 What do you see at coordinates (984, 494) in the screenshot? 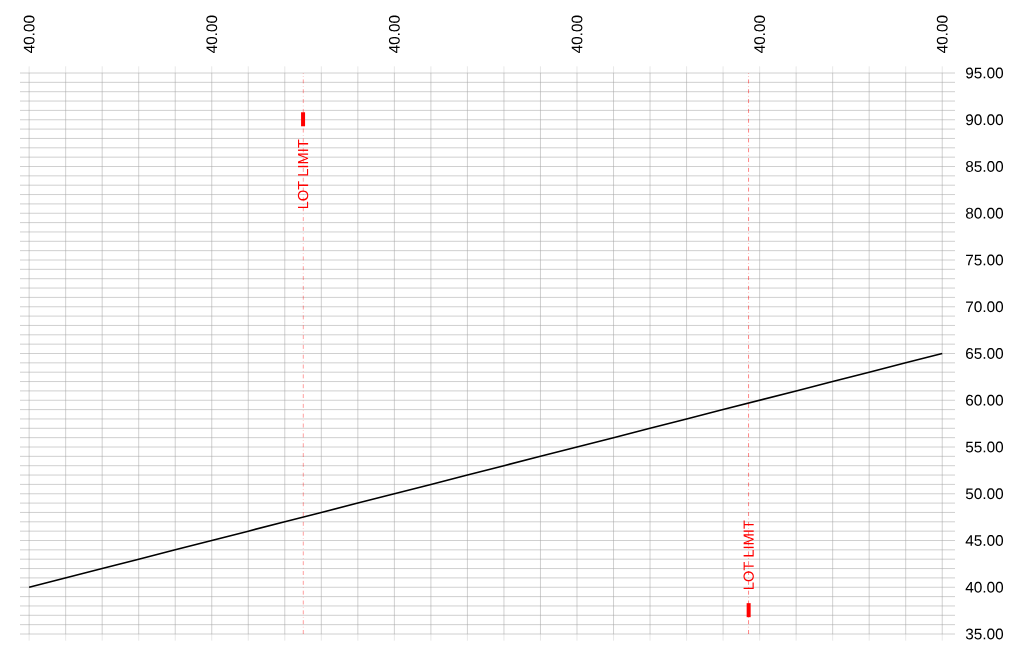
I see `y-tick-label: 50.00` at bounding box center [984, 494].